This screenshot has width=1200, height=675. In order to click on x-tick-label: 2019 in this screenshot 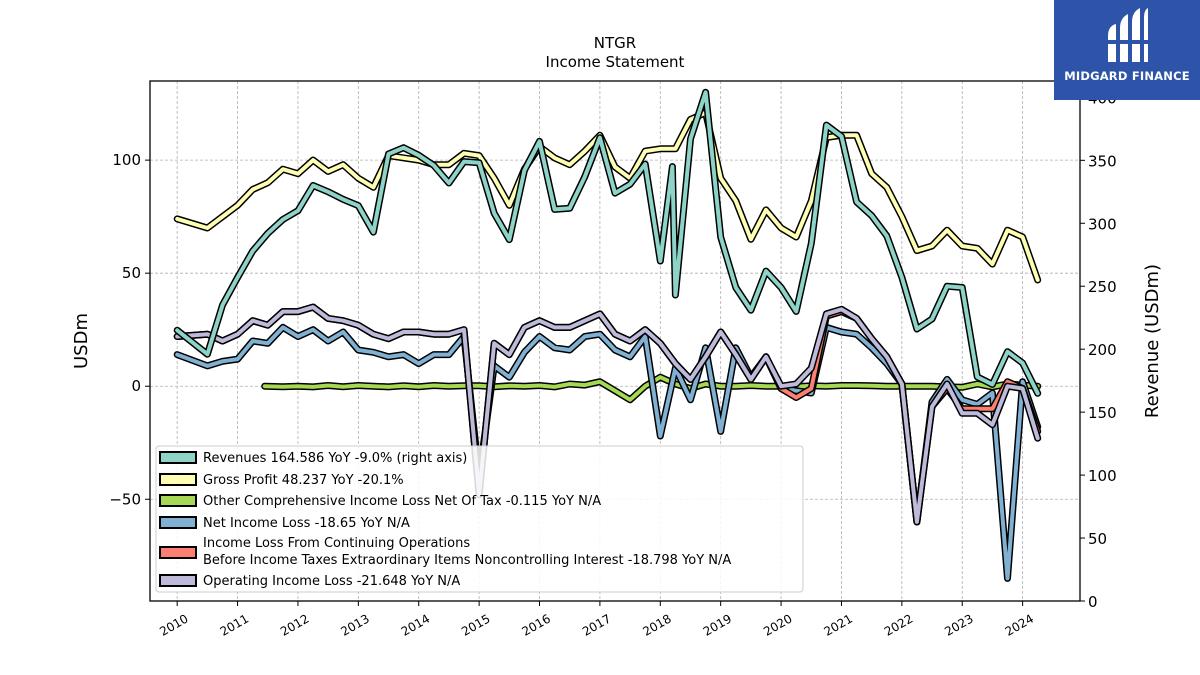, I will do `click(717, 624)`.